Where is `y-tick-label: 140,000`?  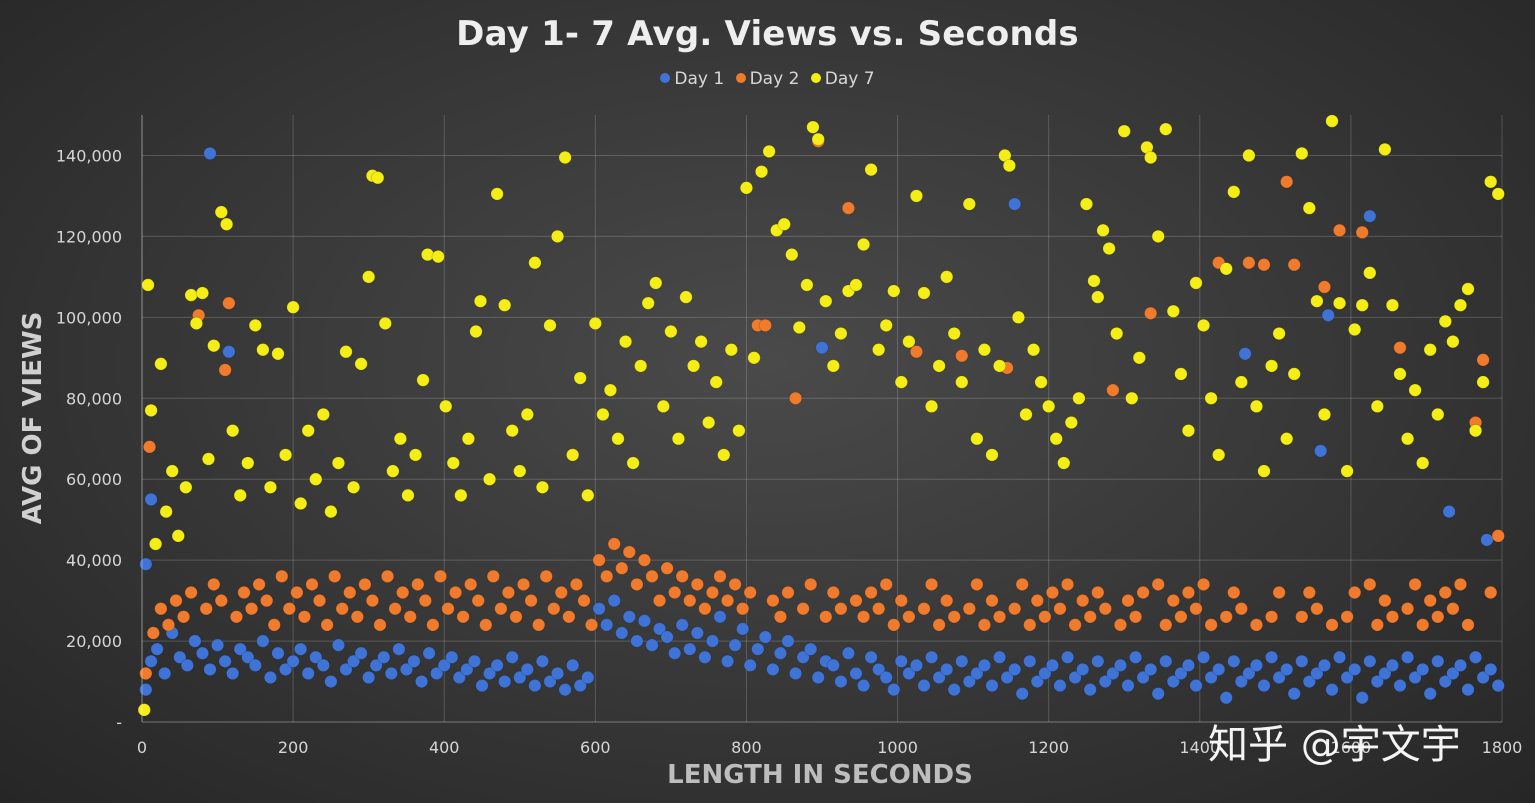
y-tick-label: 140,000 is located at coordinates (89, 155).